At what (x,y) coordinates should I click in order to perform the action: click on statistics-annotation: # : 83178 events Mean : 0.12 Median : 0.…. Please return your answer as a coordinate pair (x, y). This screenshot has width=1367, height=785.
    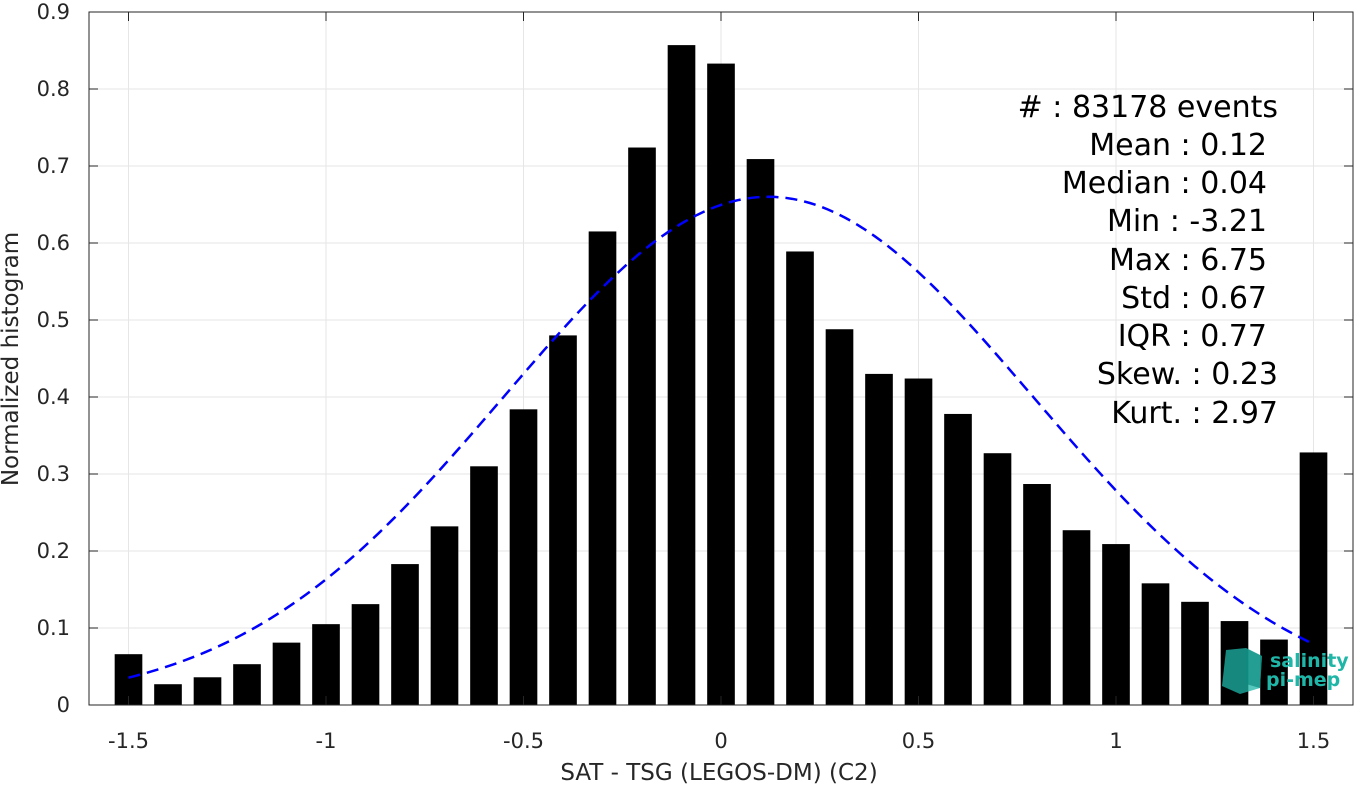
    Looking at the image, I should click on (1148, 260).